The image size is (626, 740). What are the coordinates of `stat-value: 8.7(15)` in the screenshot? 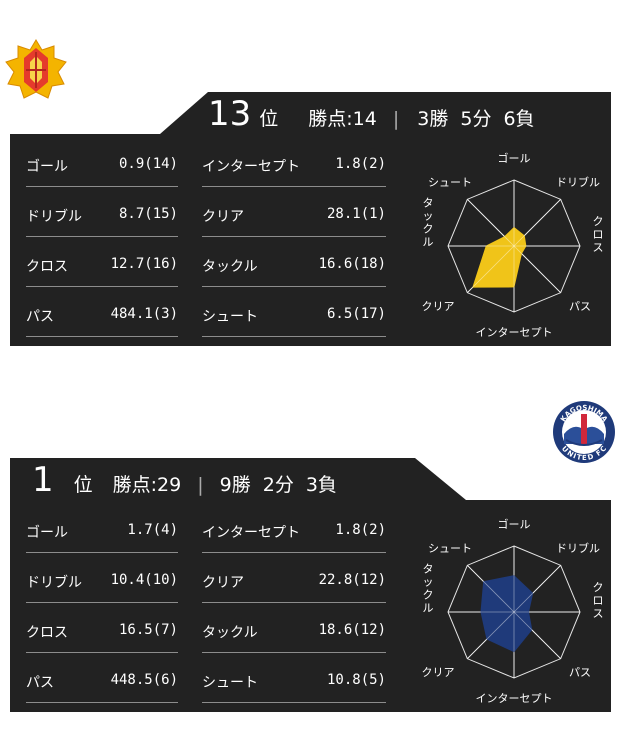 It's located at (148, 214).